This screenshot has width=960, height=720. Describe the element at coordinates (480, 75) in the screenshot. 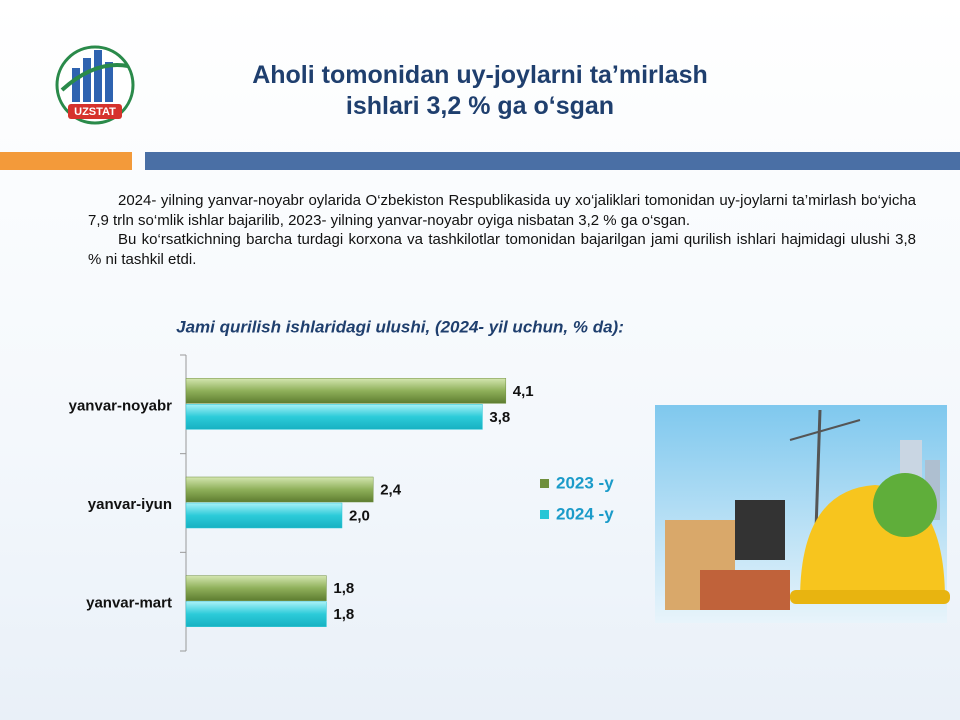

I see `title-line: Aholi tomonidan uy-joylarni ta’mirlash` at that location.